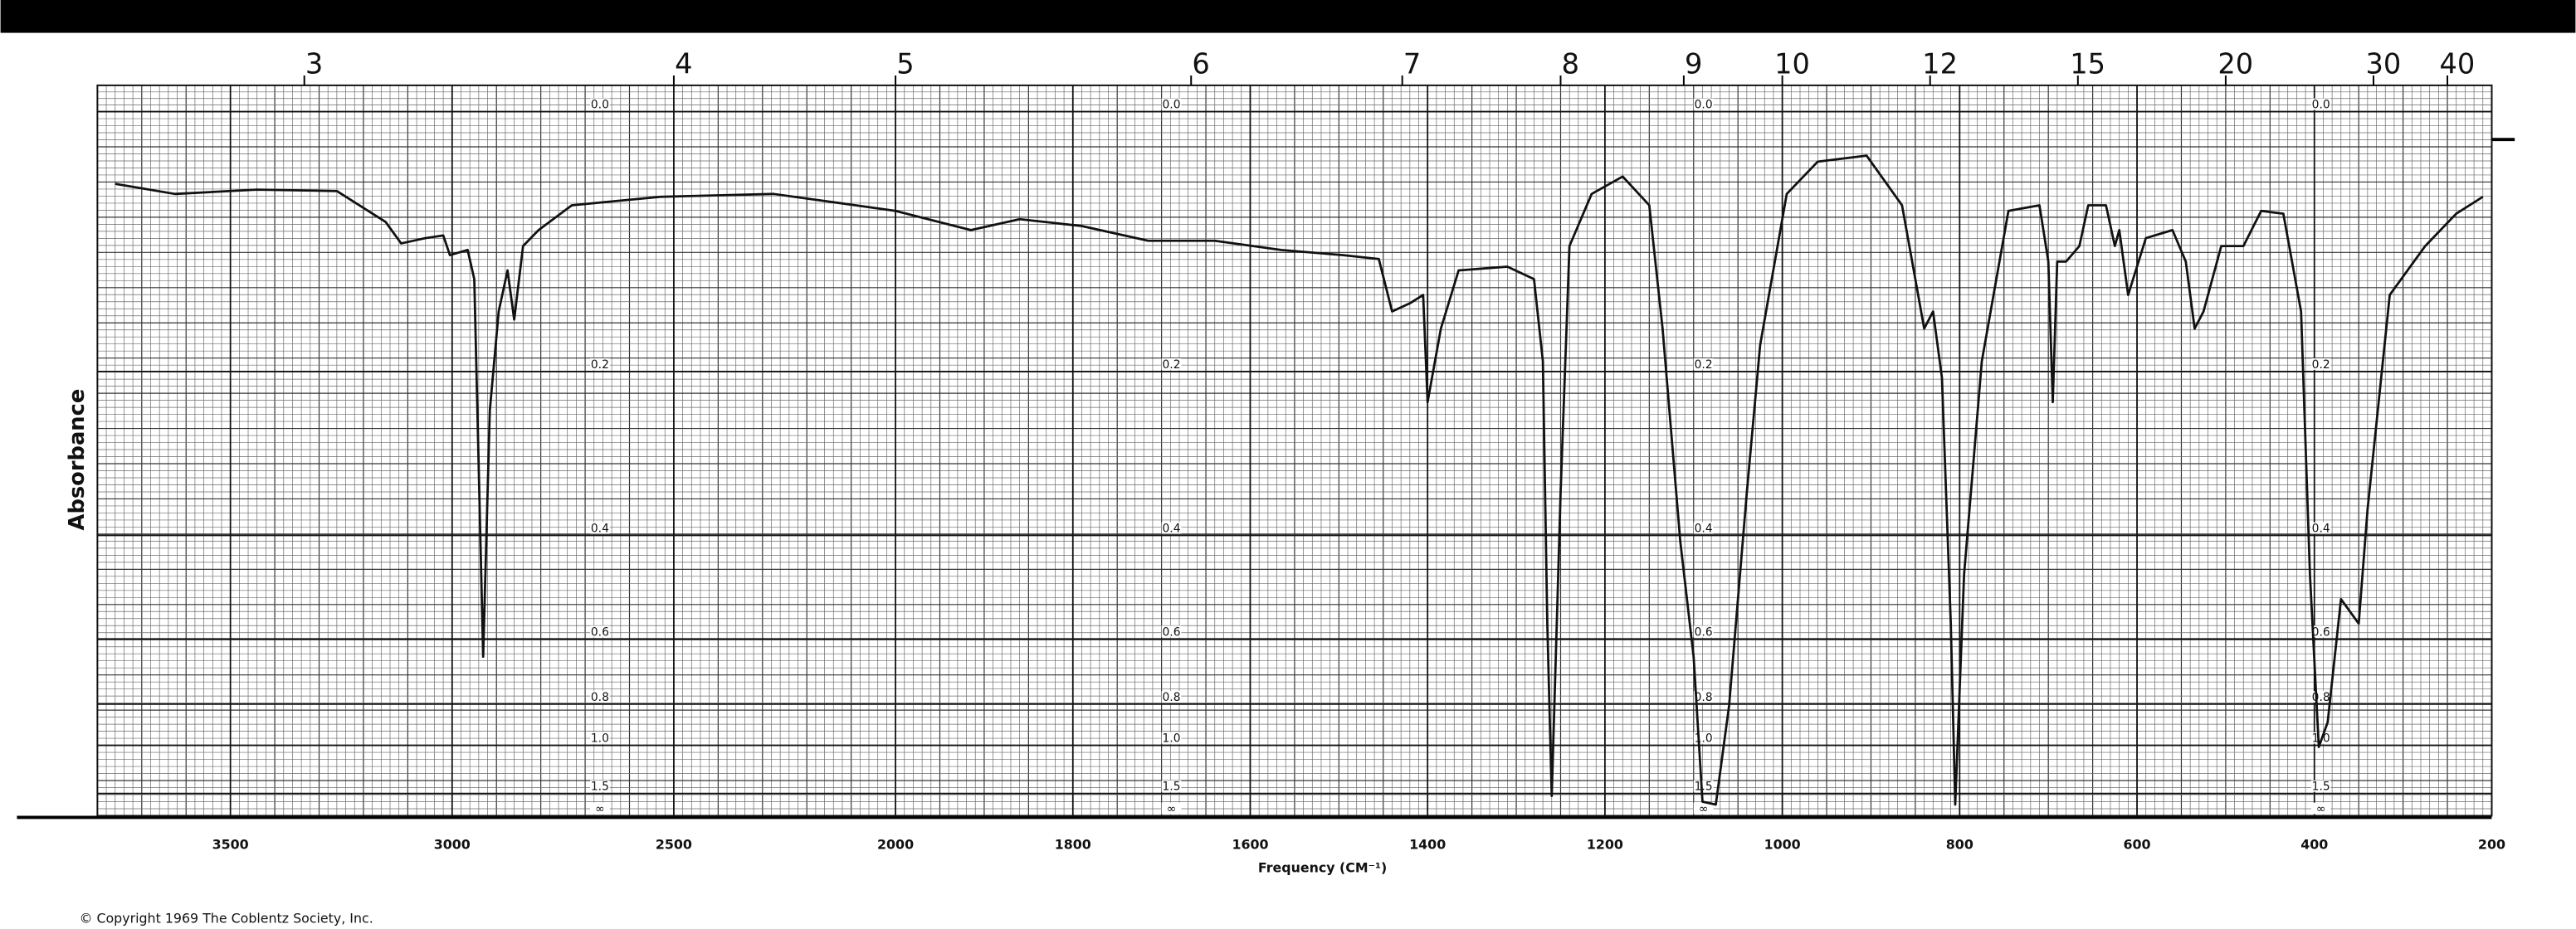  I want to click on x-tick-label: 3000, so click(453, 845).